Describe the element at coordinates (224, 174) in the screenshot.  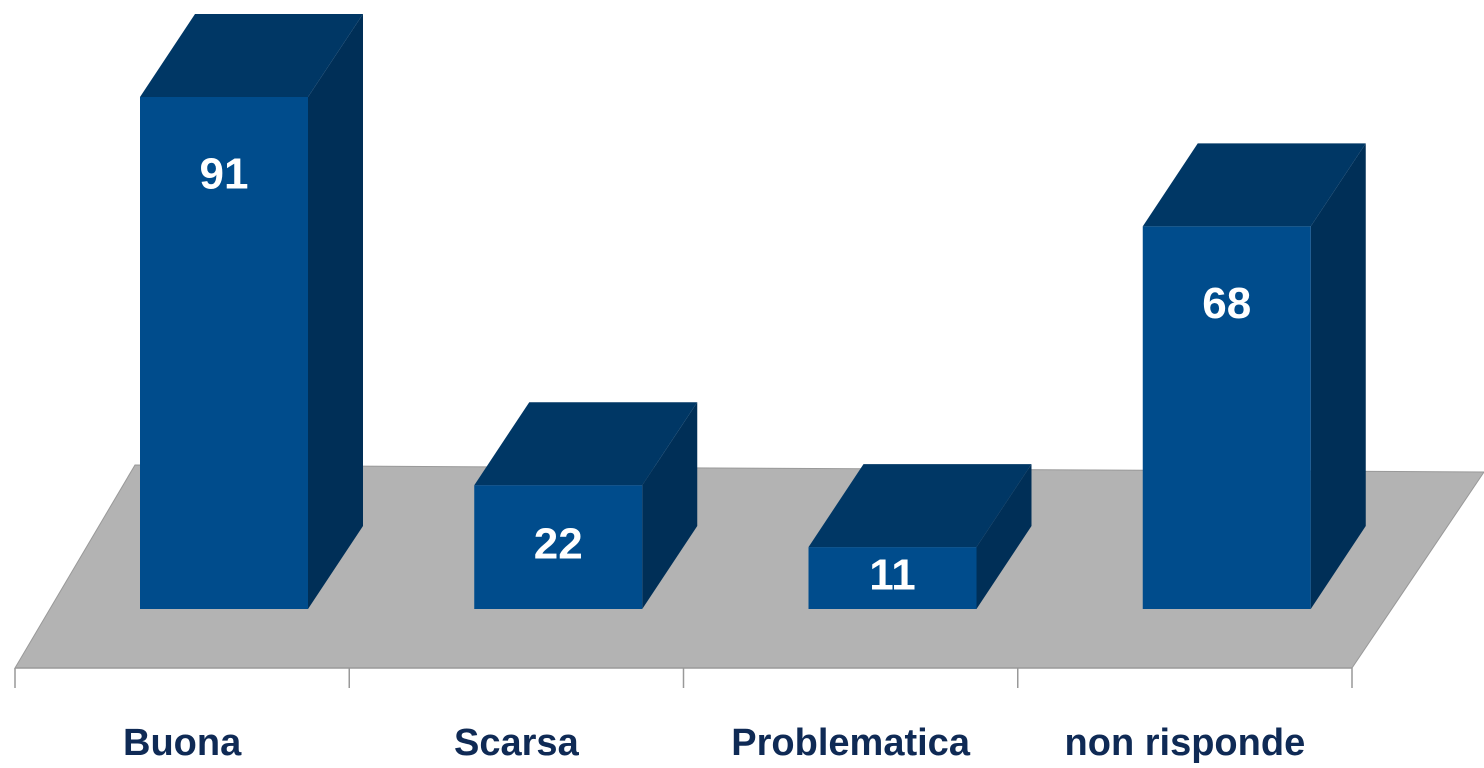
I see `data-label: 91` at that location.